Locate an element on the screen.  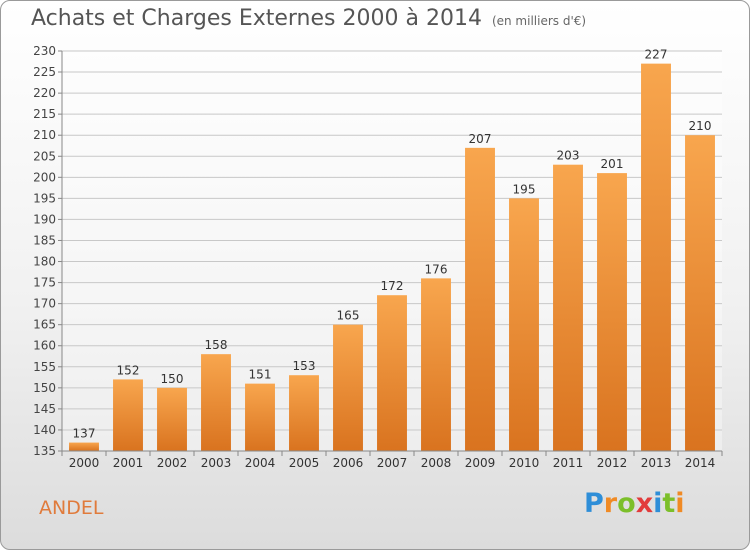
y-tick-label: 215 is located at coordinates (44, 114).